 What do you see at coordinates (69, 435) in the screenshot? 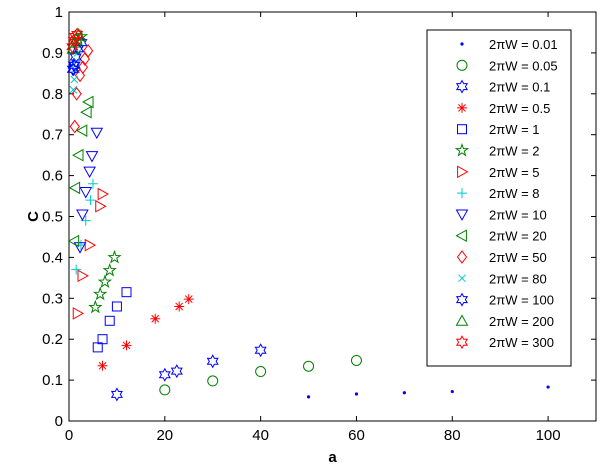
I see `x-tick-label: 0` at bounding box center [69, 435].